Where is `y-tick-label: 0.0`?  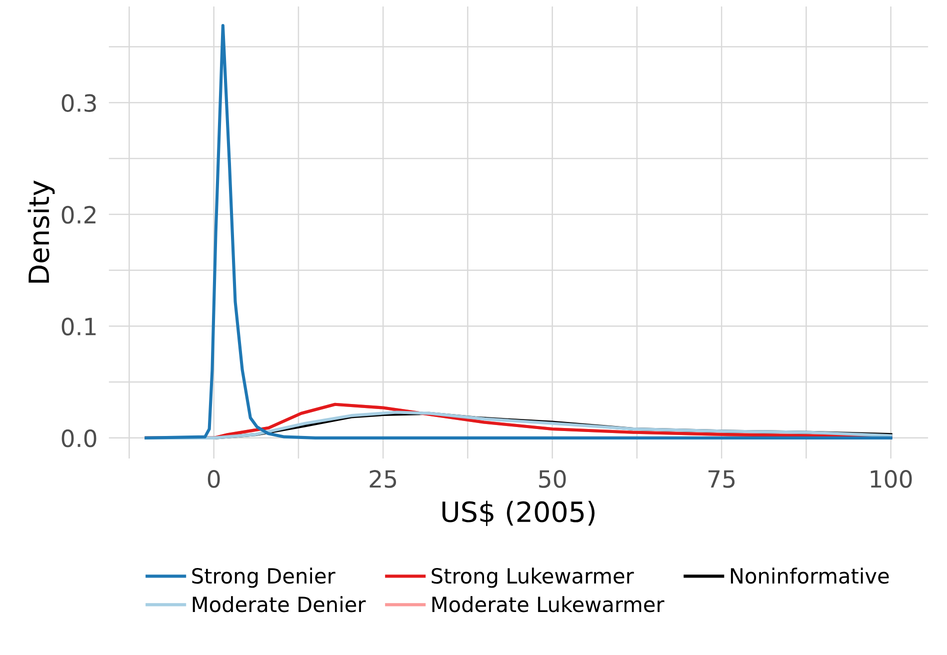
y-tick-label: 0.0 is located at coordinates (79, 438).